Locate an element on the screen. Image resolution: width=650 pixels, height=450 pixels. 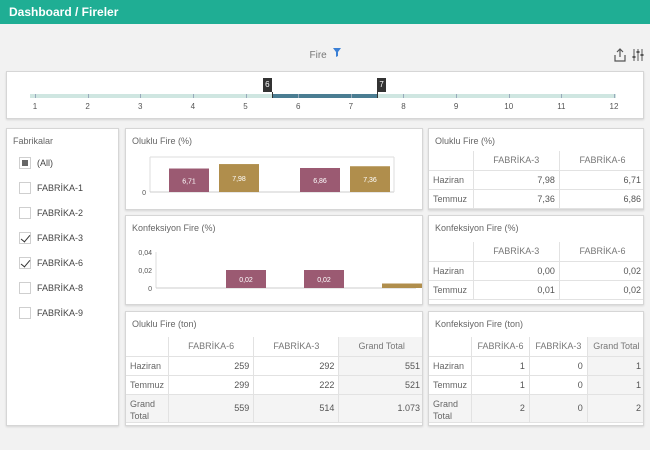
slider-label: 8 is located at coordinates (403, 106).